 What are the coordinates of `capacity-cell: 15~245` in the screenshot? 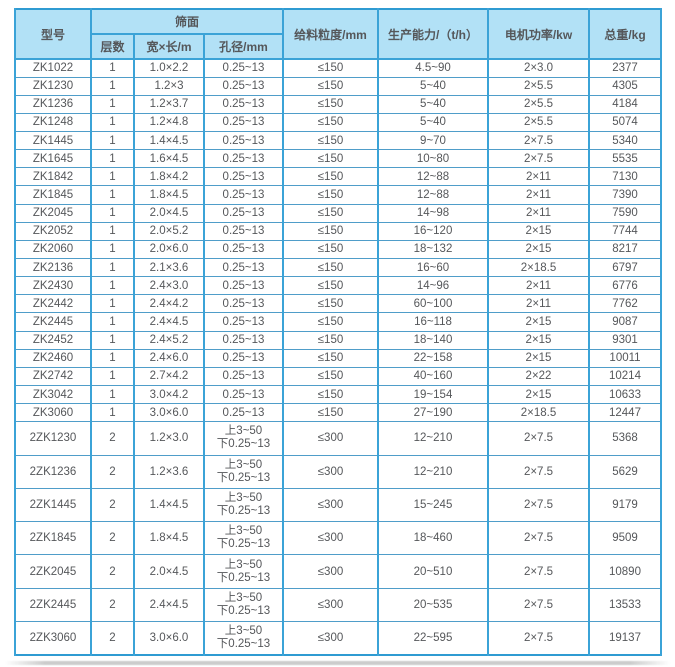 It's located at (433, 505).